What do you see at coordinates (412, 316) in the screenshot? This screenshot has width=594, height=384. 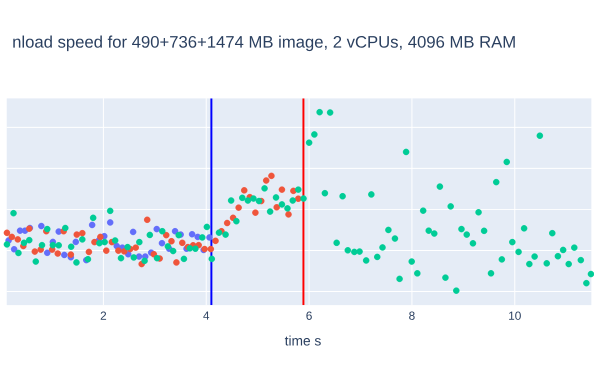 I see `x-tick-label: 8` at bounding box center [412, 316].